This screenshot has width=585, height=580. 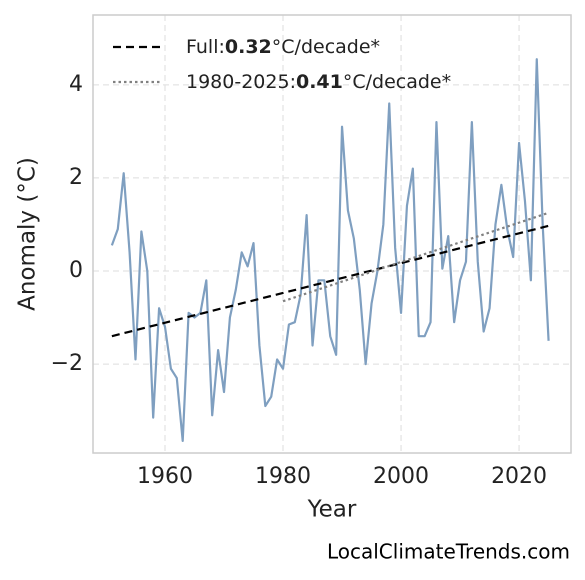 I want to click on x-tick-label: 2000, so click(x=401, y=476).